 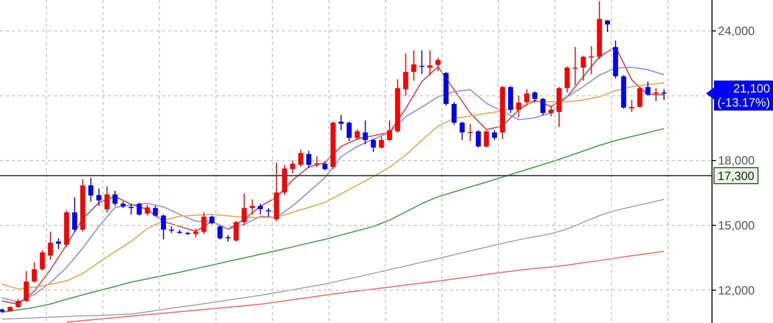 I want to click on ref-line-label: 17,300, so click(x=736, y=175).